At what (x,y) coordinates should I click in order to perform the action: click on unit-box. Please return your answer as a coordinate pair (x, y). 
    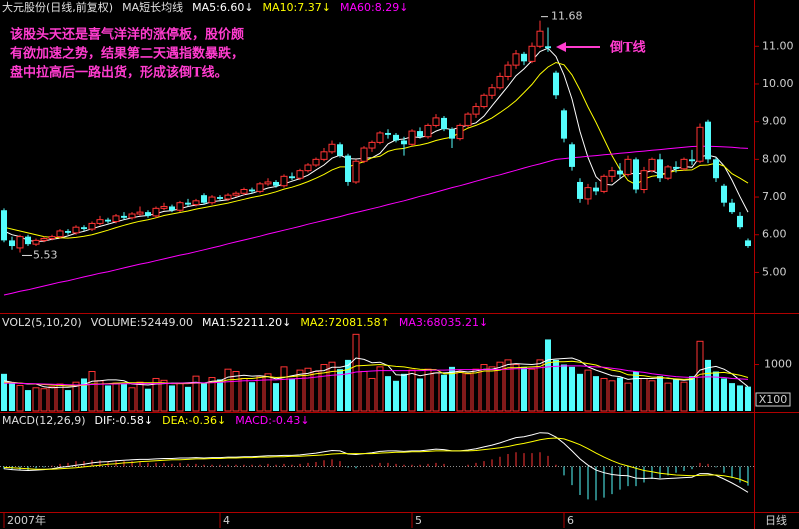
    Looking at the image, I should click on (773, 399).